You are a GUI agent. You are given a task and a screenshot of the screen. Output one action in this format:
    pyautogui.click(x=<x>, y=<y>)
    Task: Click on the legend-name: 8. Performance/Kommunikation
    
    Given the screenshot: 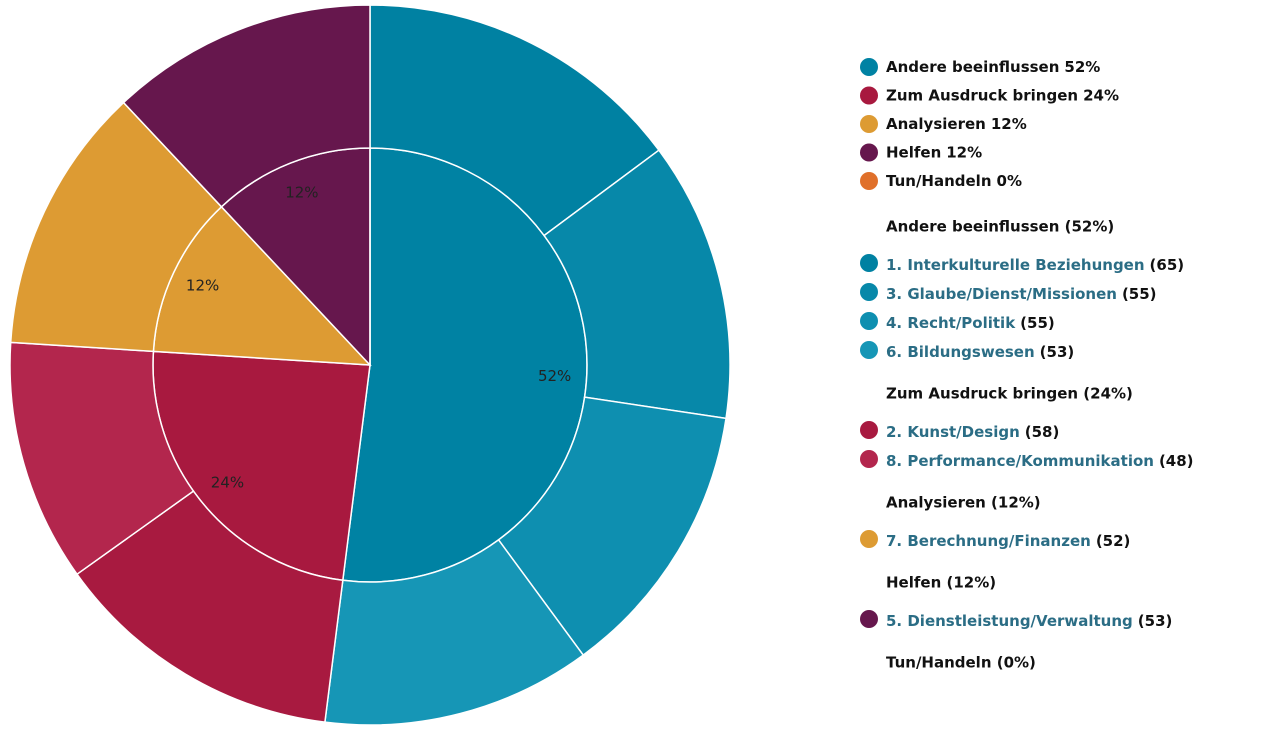 What is the action you would take?
    pyautogui.click(x=1020, y=461)
    